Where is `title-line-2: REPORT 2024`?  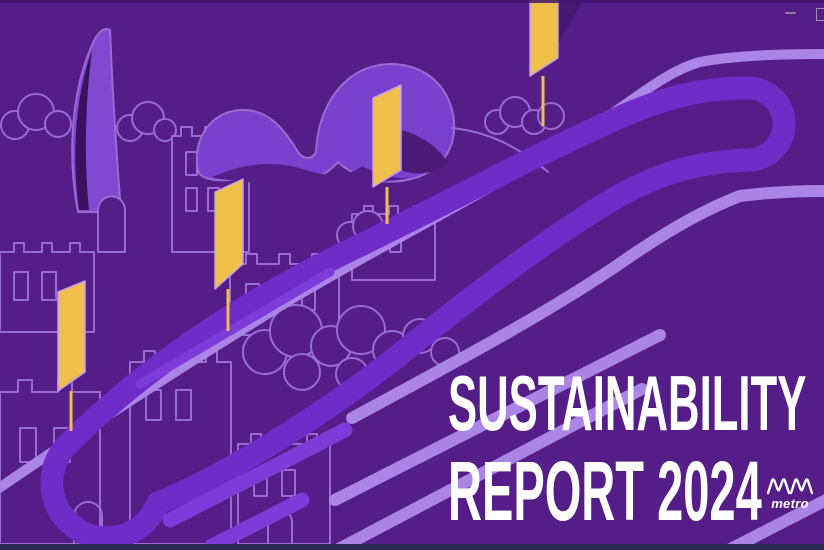 title-line-2: REPORT 2024 is located at coordinates (605, 491).